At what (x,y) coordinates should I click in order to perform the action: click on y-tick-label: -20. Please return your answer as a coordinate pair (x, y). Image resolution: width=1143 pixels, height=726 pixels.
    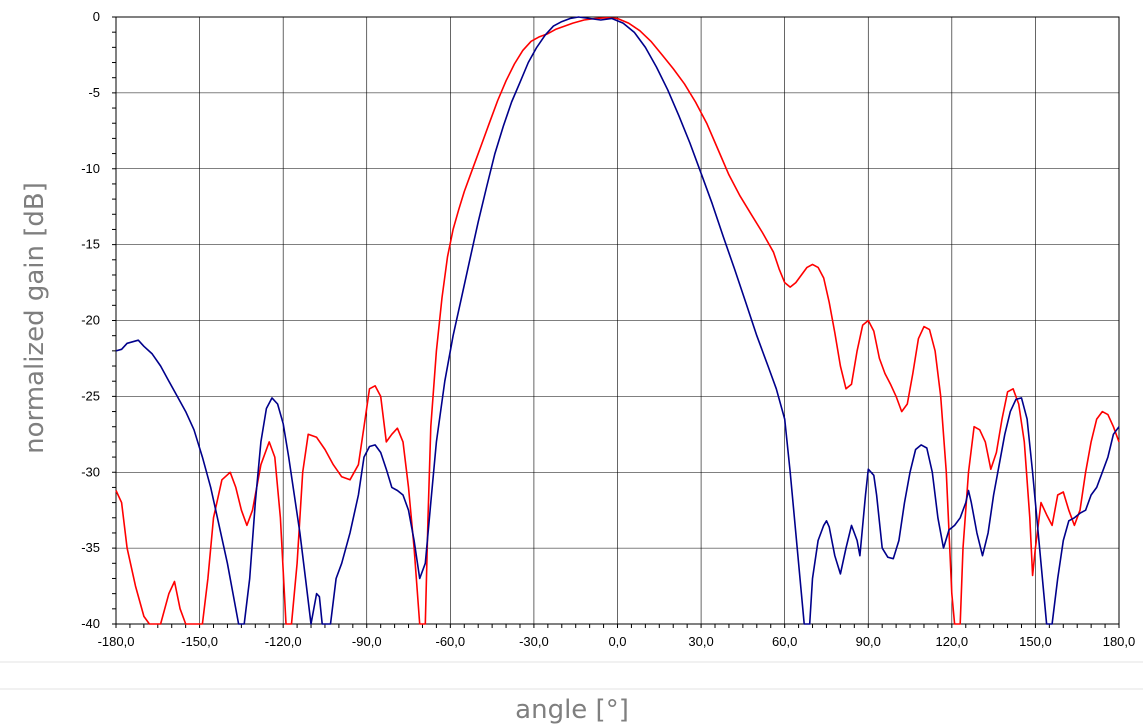
    Looking at the image, I should click on (90, 320).